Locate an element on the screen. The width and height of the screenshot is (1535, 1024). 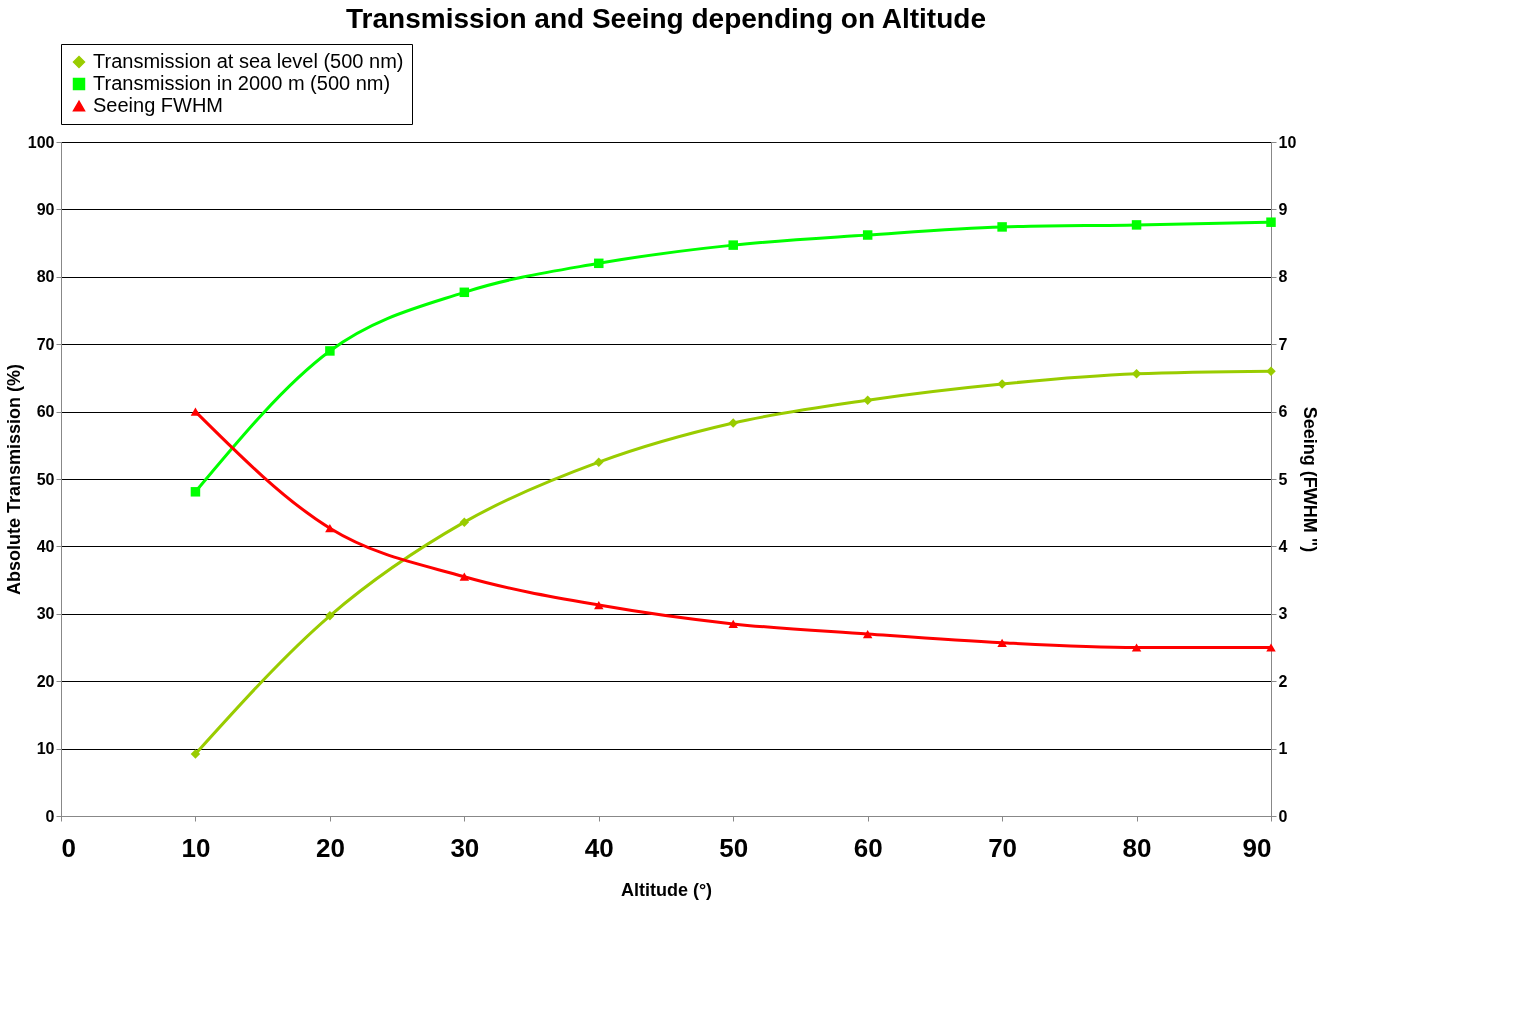
y2-tick-label: 4 is located at coordinates (1283, 546).